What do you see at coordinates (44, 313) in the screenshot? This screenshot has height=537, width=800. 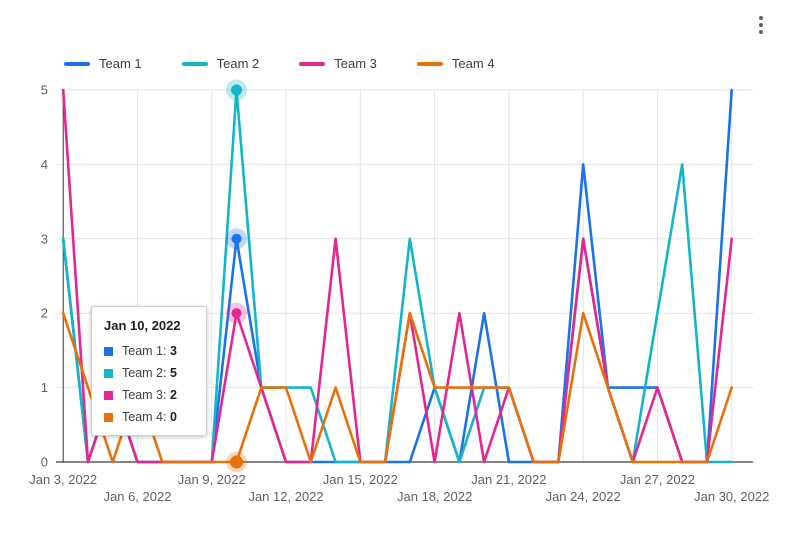 I see `y-axis-tick-label: 2` at bounding box center [44, 313].